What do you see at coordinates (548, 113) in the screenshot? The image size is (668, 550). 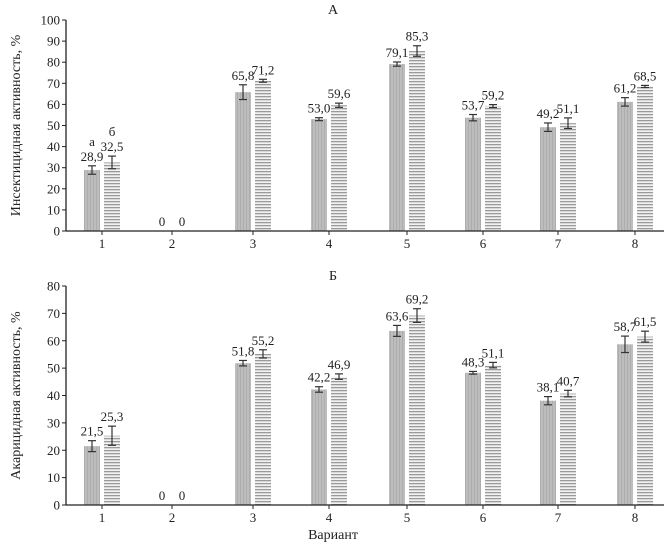 I see `data-label: 49,2` at bounding box center [548, 113].